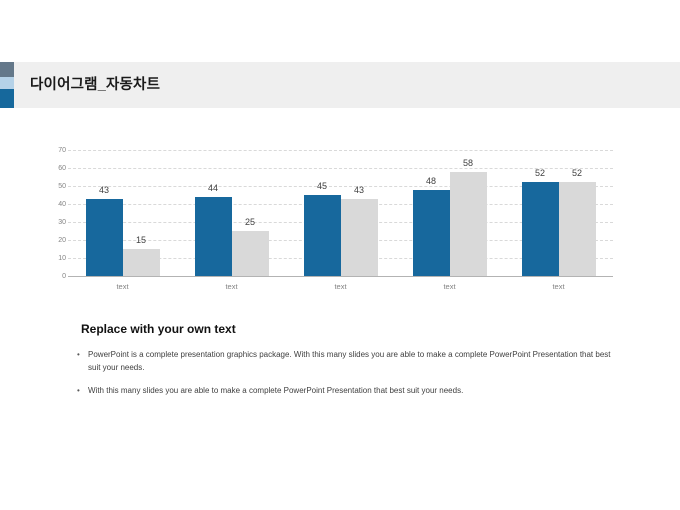 This screenshot has width=680, height=510. I want to click on title-accent, so click(7, 85).